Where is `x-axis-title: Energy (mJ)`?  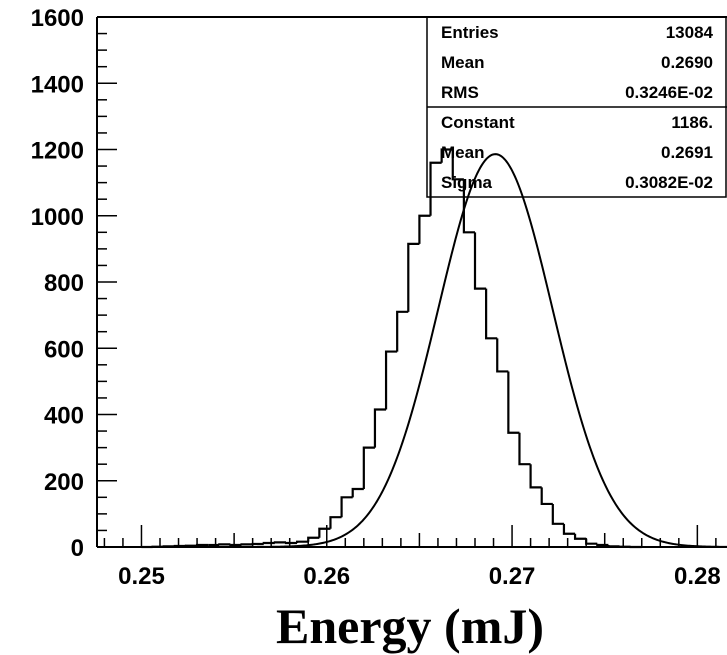 x-axis-title: Energy (mJ) is located at coordinates (410, 626).